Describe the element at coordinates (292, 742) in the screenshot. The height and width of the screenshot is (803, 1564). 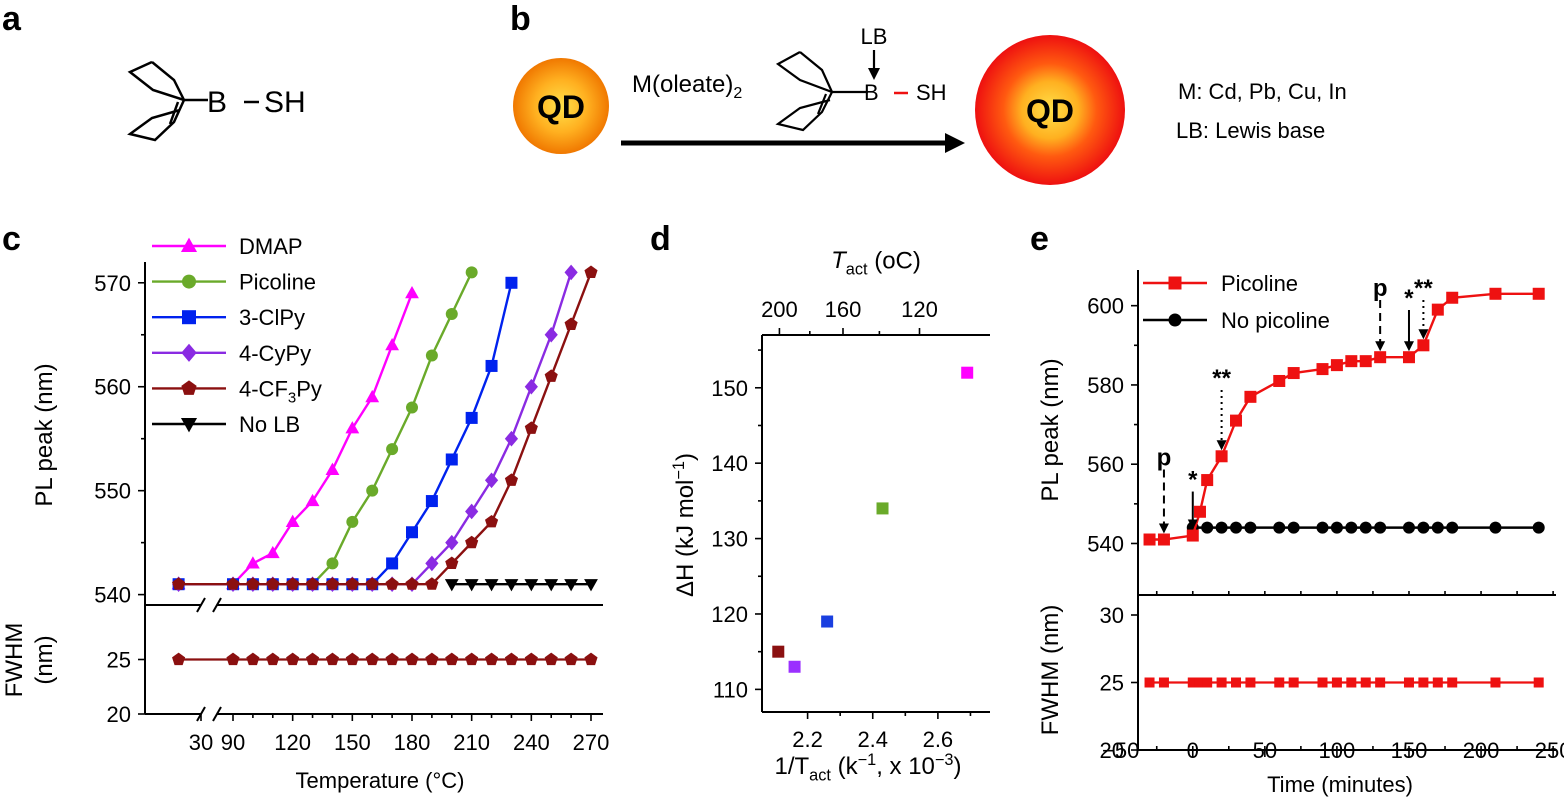
I see `c-xtick-label: 120` at that location.